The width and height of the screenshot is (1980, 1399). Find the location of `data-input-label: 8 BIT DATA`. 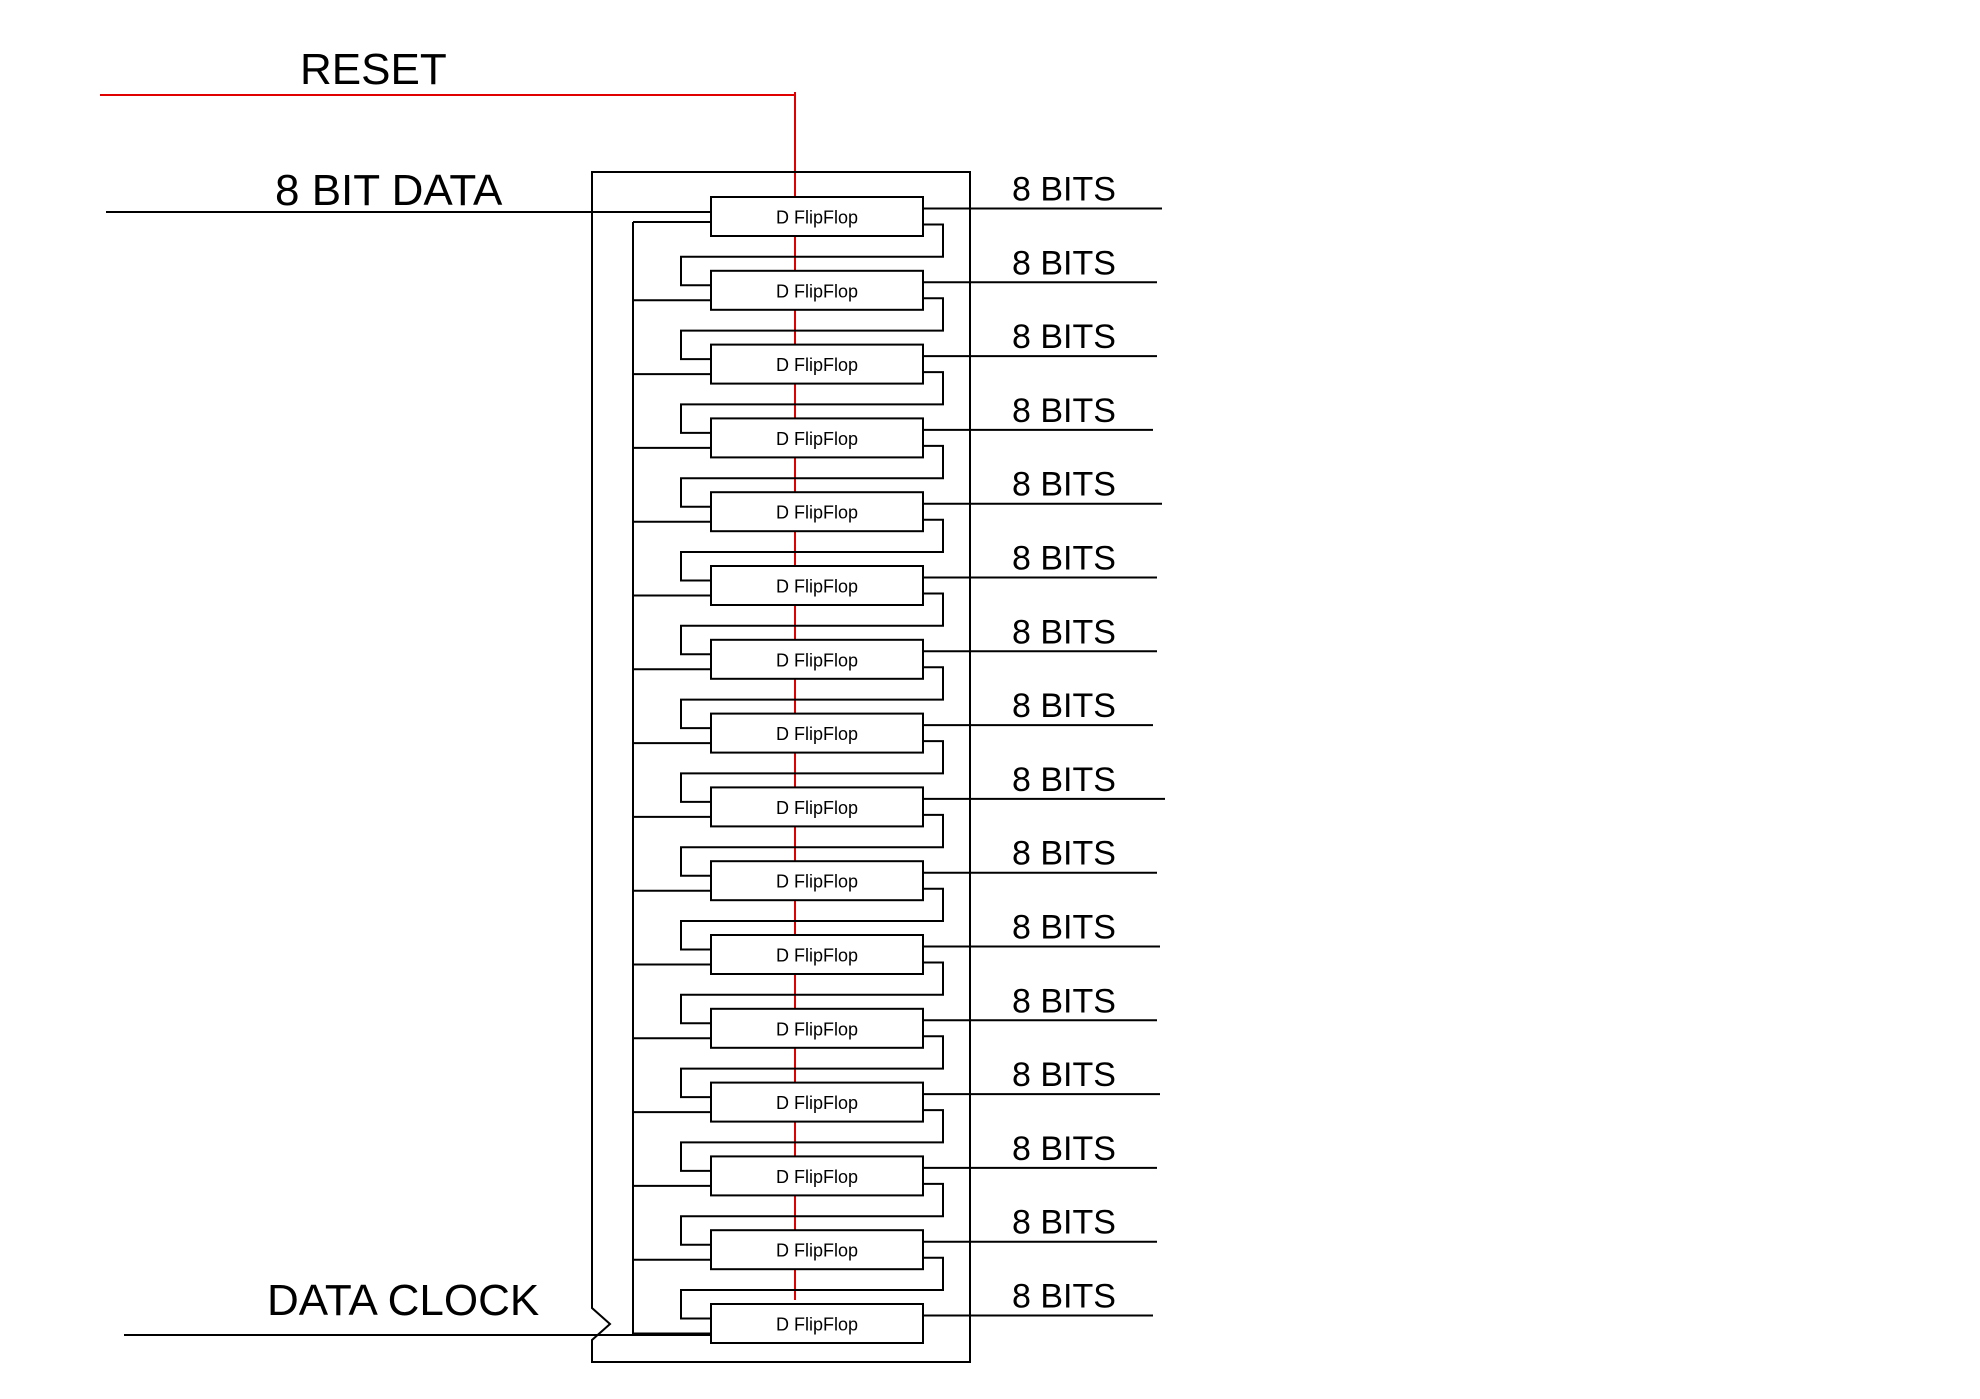

data-input-label: 8 BIT DATA is located at coordinates (389, 190).